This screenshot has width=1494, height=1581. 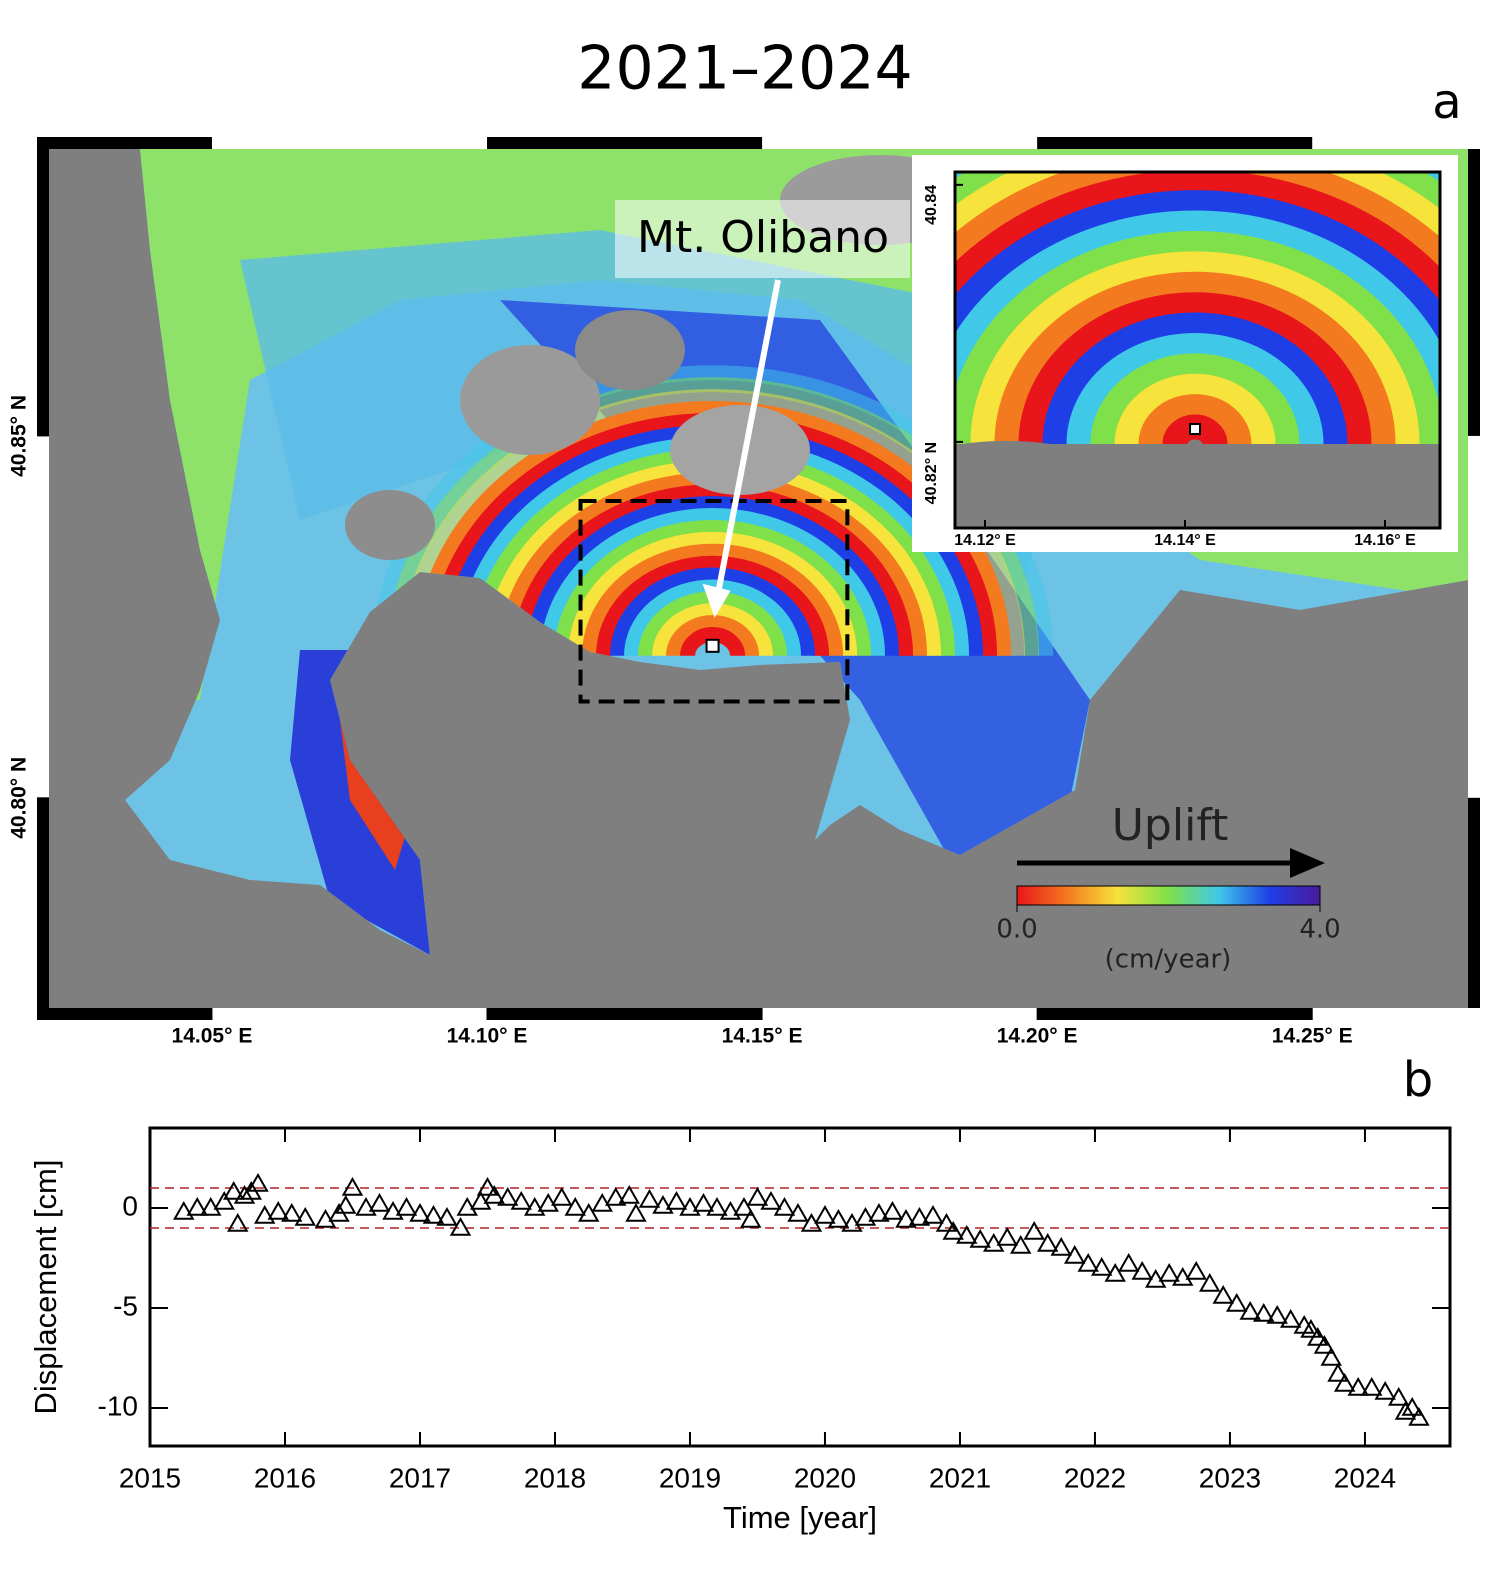 I want to click on inset-x-tick-label: 14.16° E, so click(x=1385, y=540).